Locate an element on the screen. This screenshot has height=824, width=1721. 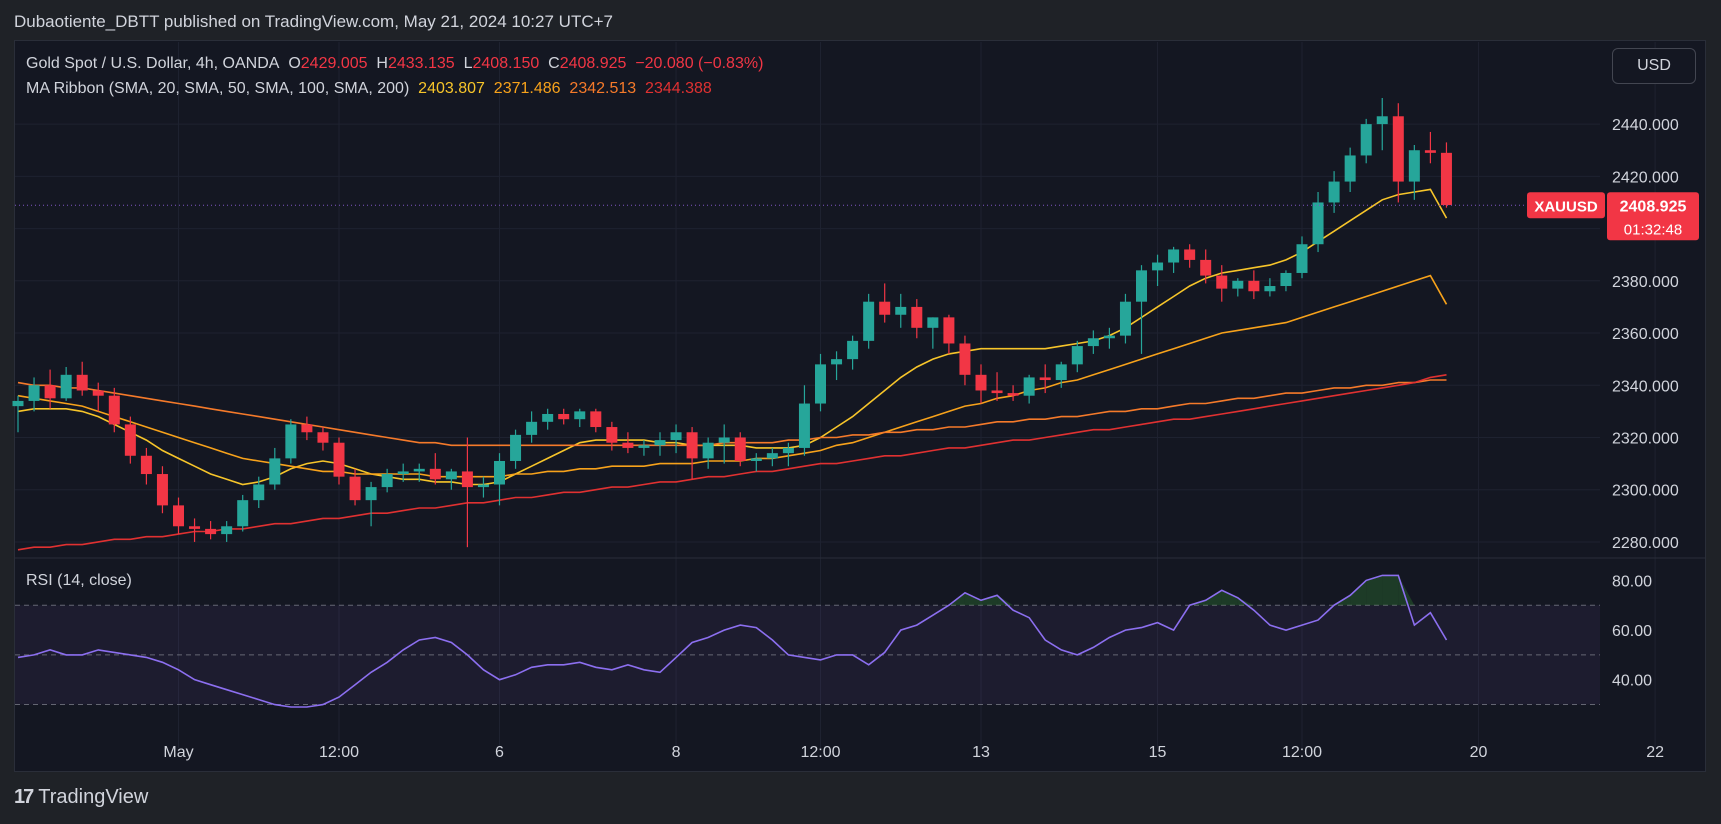
rsi-axis: 40.00 60.00 80.00 is located at coordinates (1632, 631).